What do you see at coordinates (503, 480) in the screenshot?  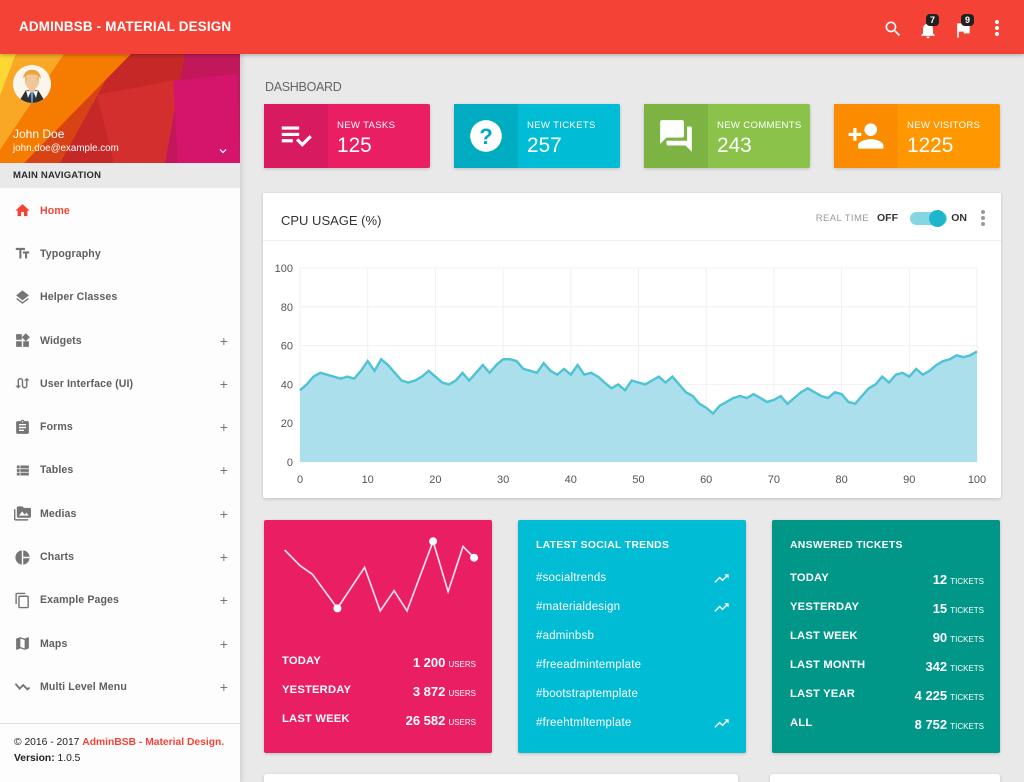 I see `svg-text: 30` at bounding box center [503, 480].